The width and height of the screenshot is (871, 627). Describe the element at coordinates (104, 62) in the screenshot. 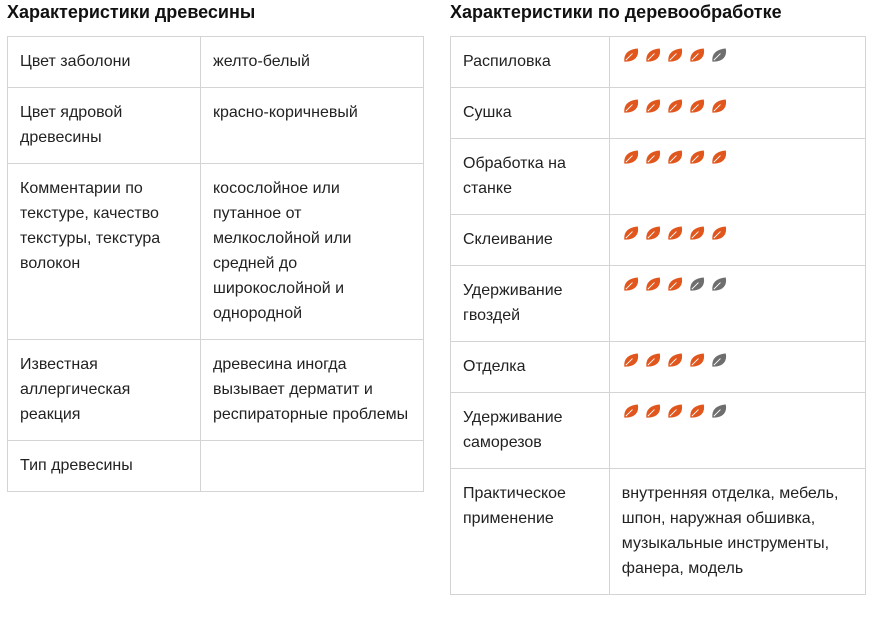

I see `row-label: Цвет заболони` at that location.